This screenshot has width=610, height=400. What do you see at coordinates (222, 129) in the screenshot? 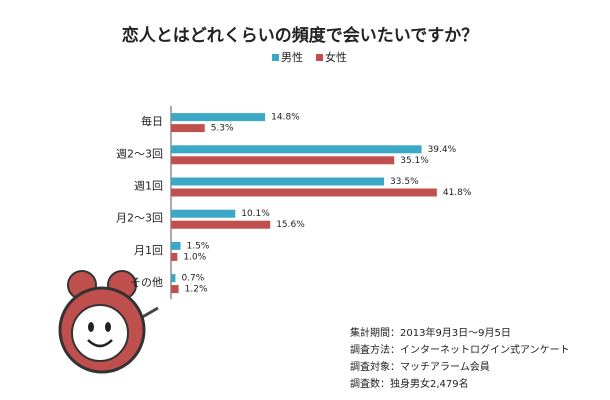
I see `value-label: 5.3%` at bounding box center [222, 129].